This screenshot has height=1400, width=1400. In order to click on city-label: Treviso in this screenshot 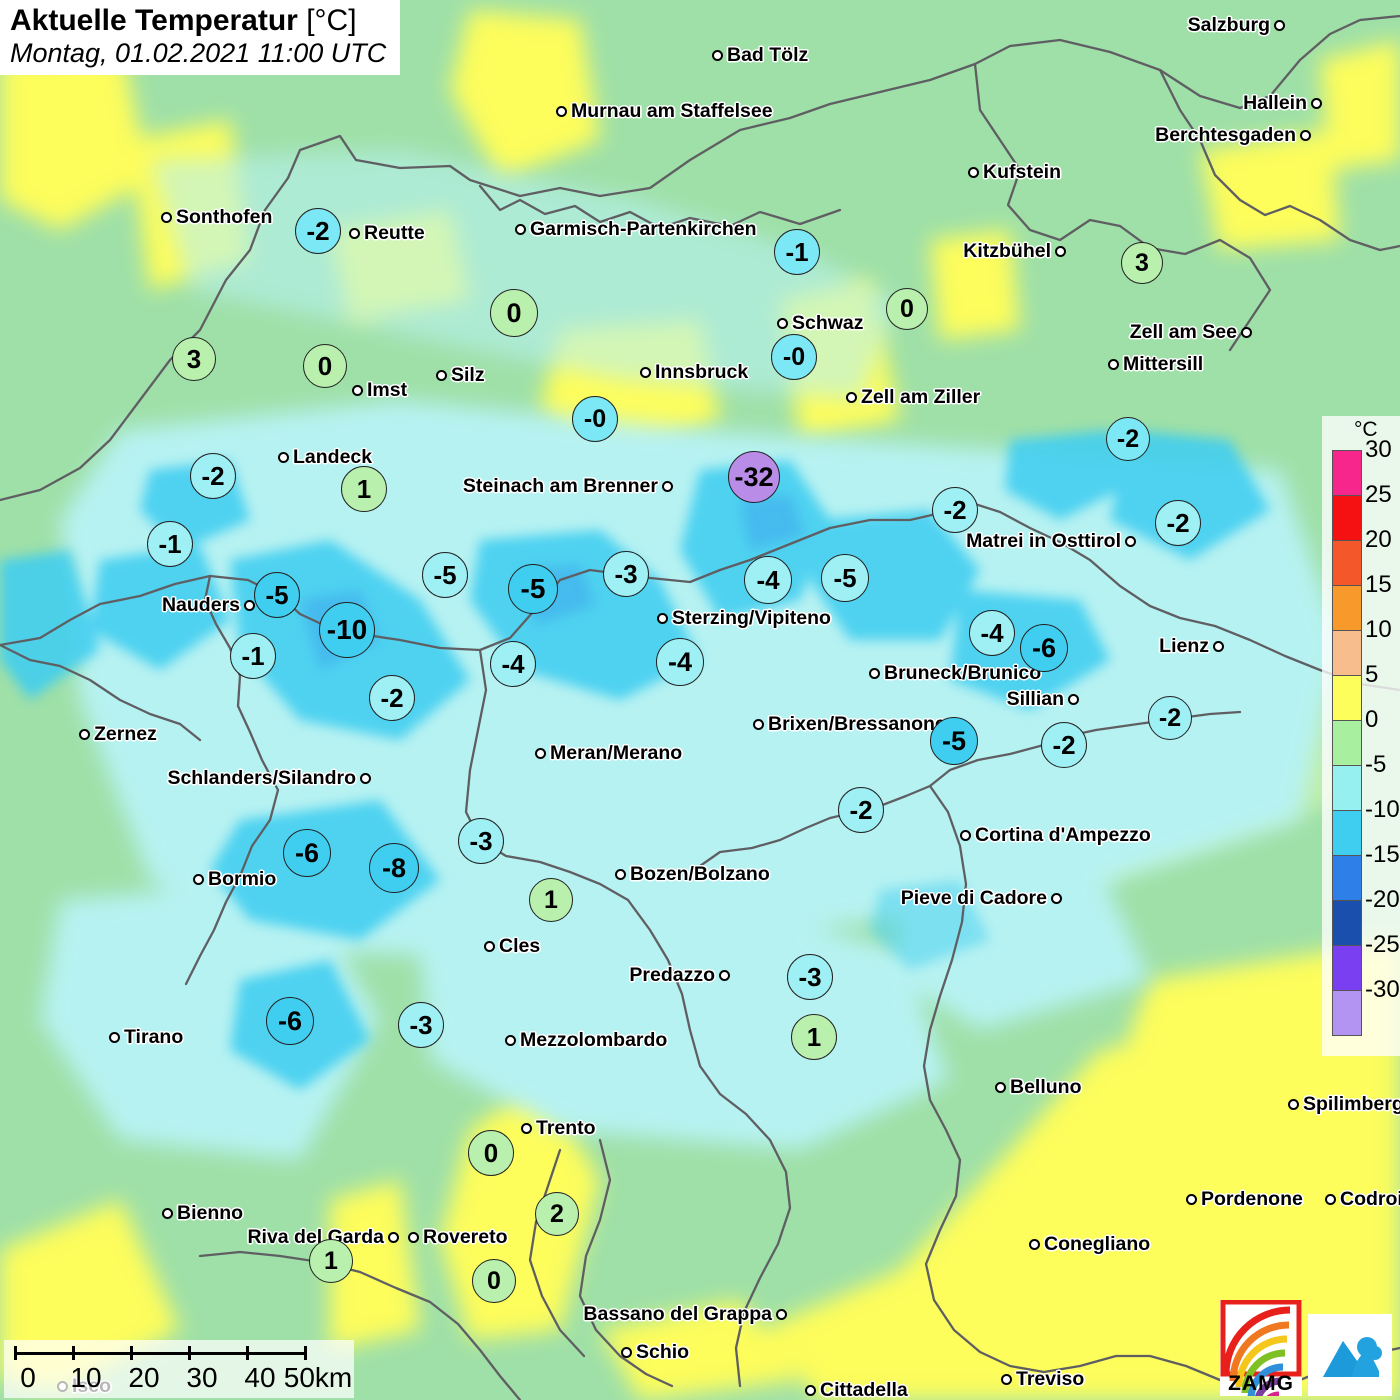, I will do `click(1042, 1379)`.